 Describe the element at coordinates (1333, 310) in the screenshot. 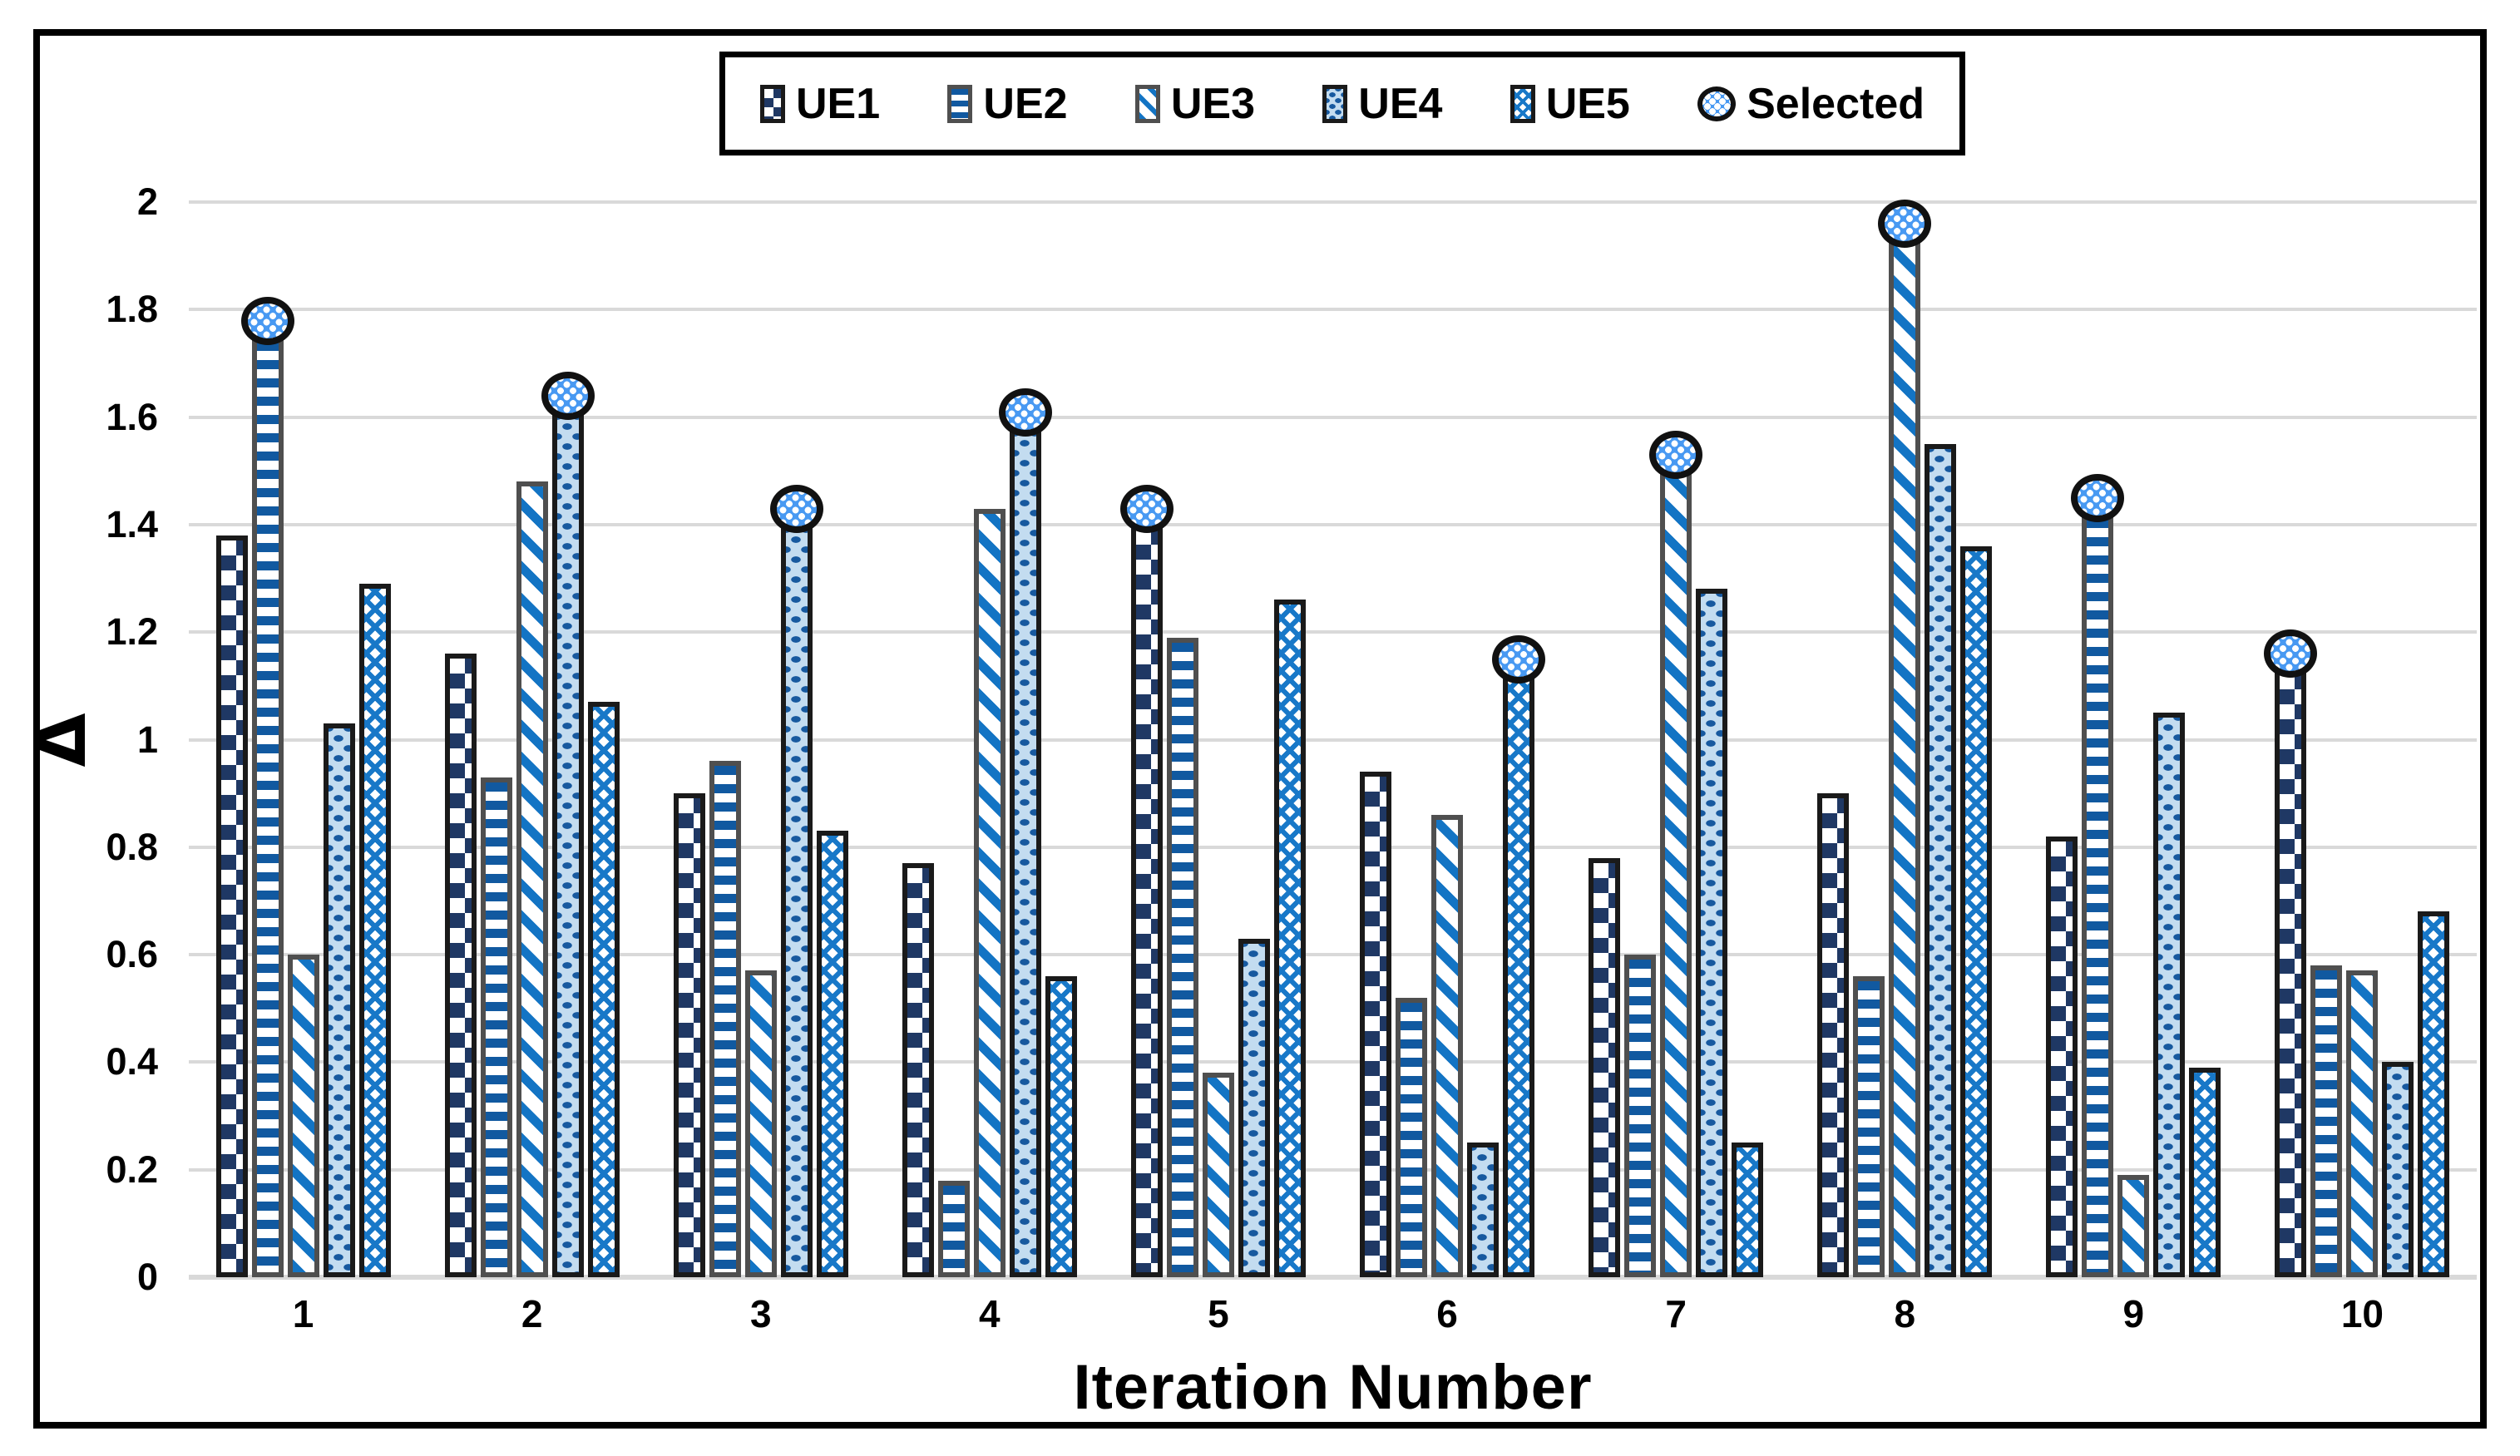

I see `gridline-1.8` at that location.